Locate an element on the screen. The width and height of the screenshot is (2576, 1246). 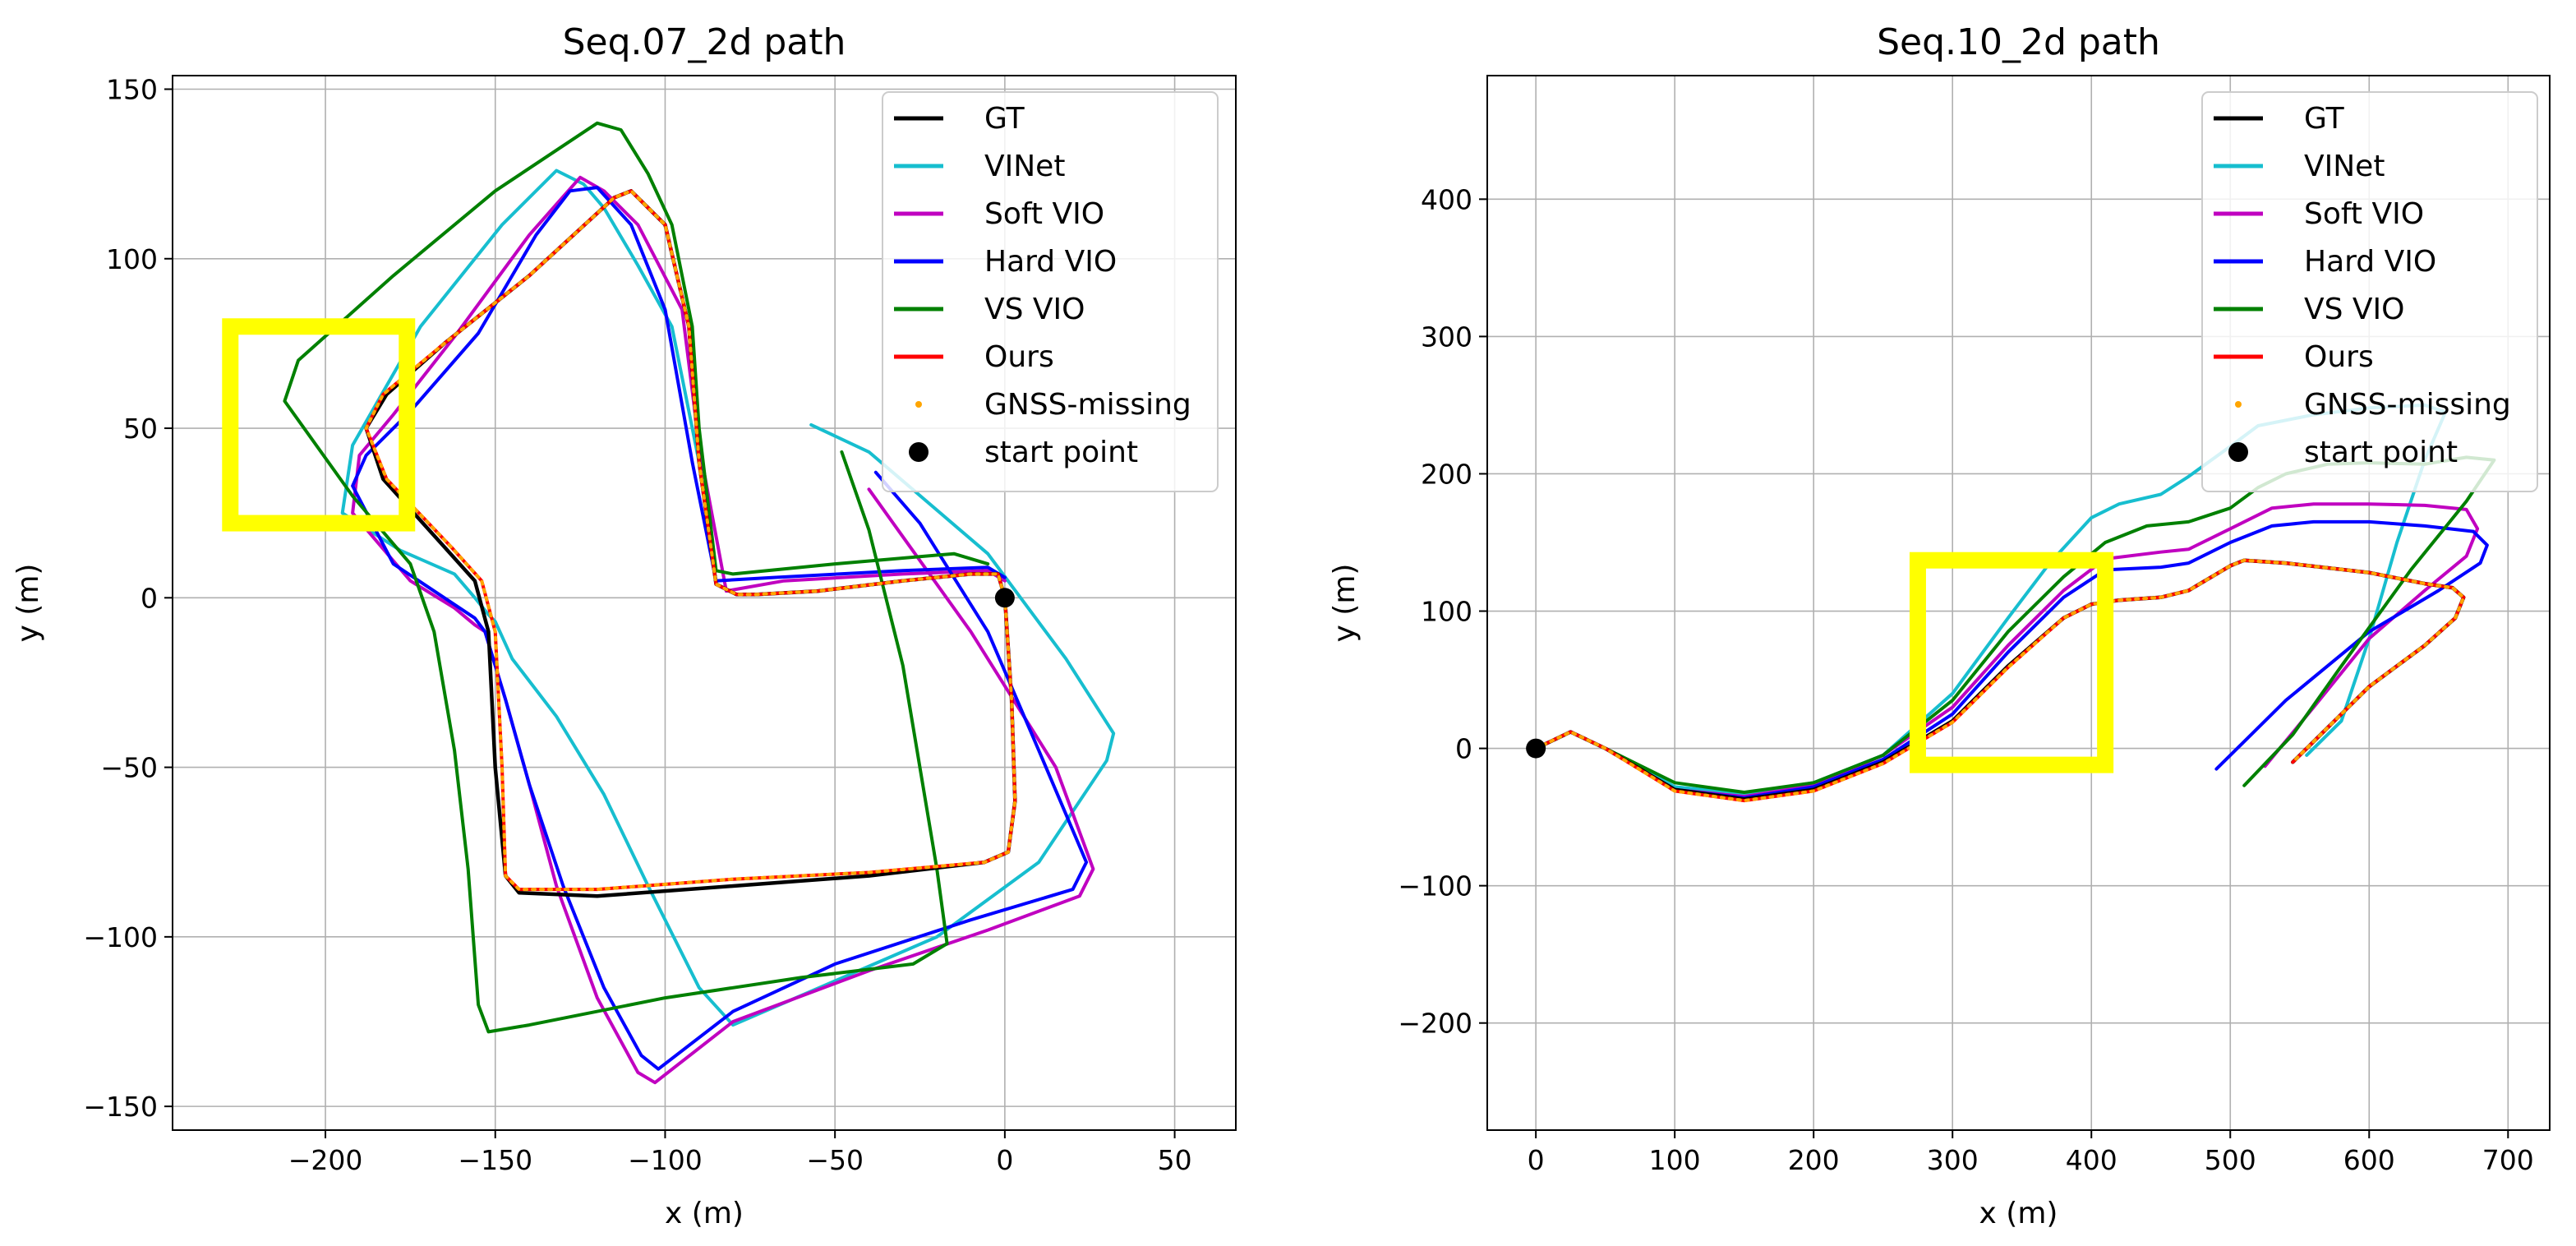
chart1-legend-label: VS VIO is located at coordinates (1034, 309).